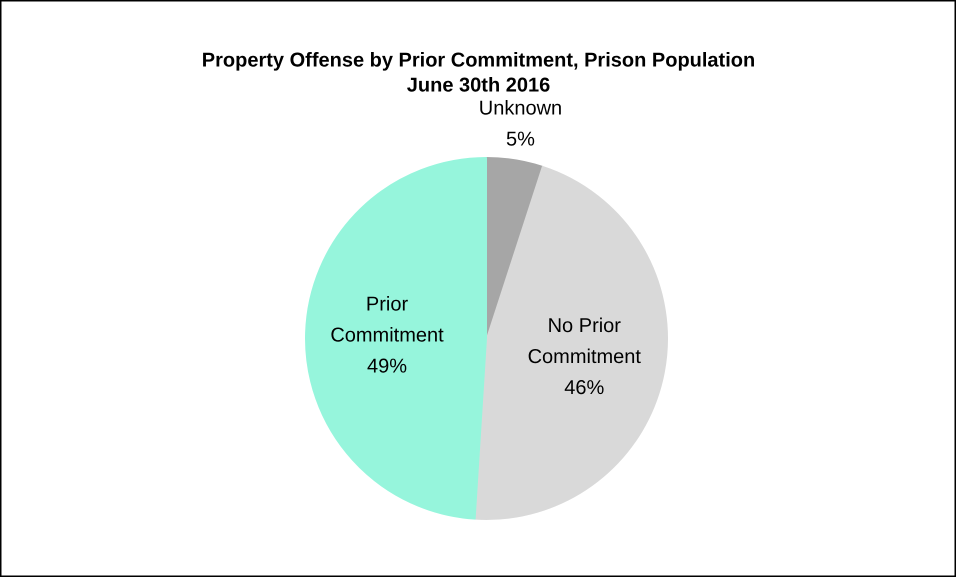  I want to click on data-label: 46%, so click(584, 388).